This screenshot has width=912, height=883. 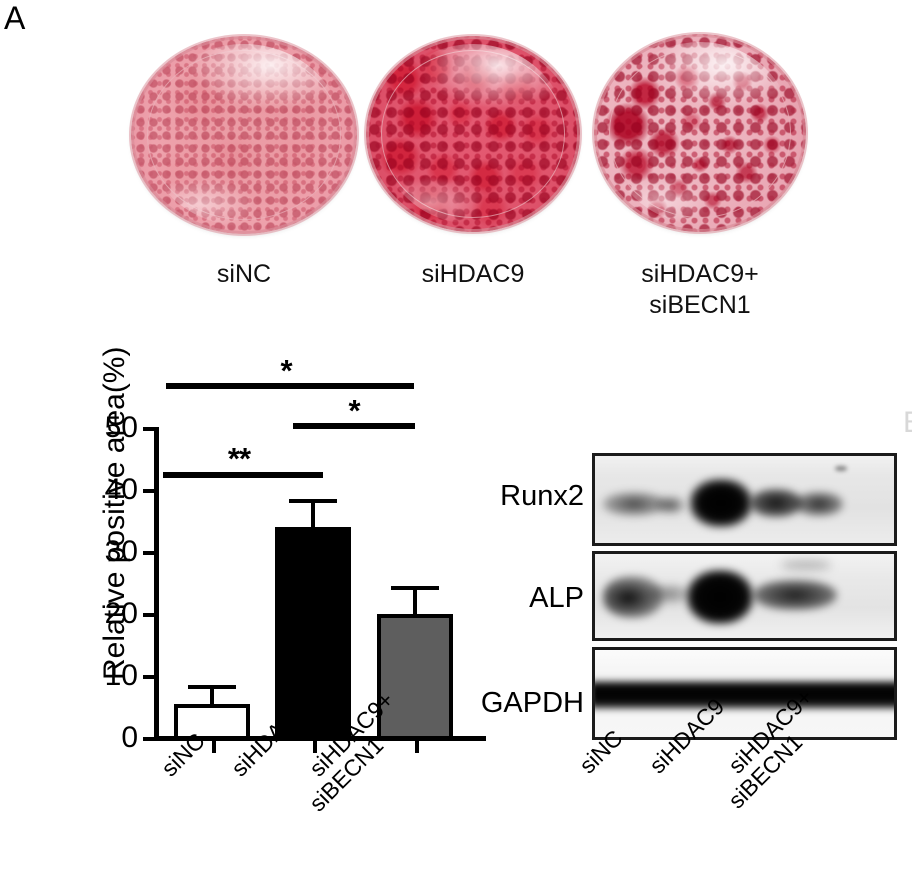 What do you see at coordinates (156, 583) in the screenshot?
I see `y-axis-line` at bounding box center [156, 583].